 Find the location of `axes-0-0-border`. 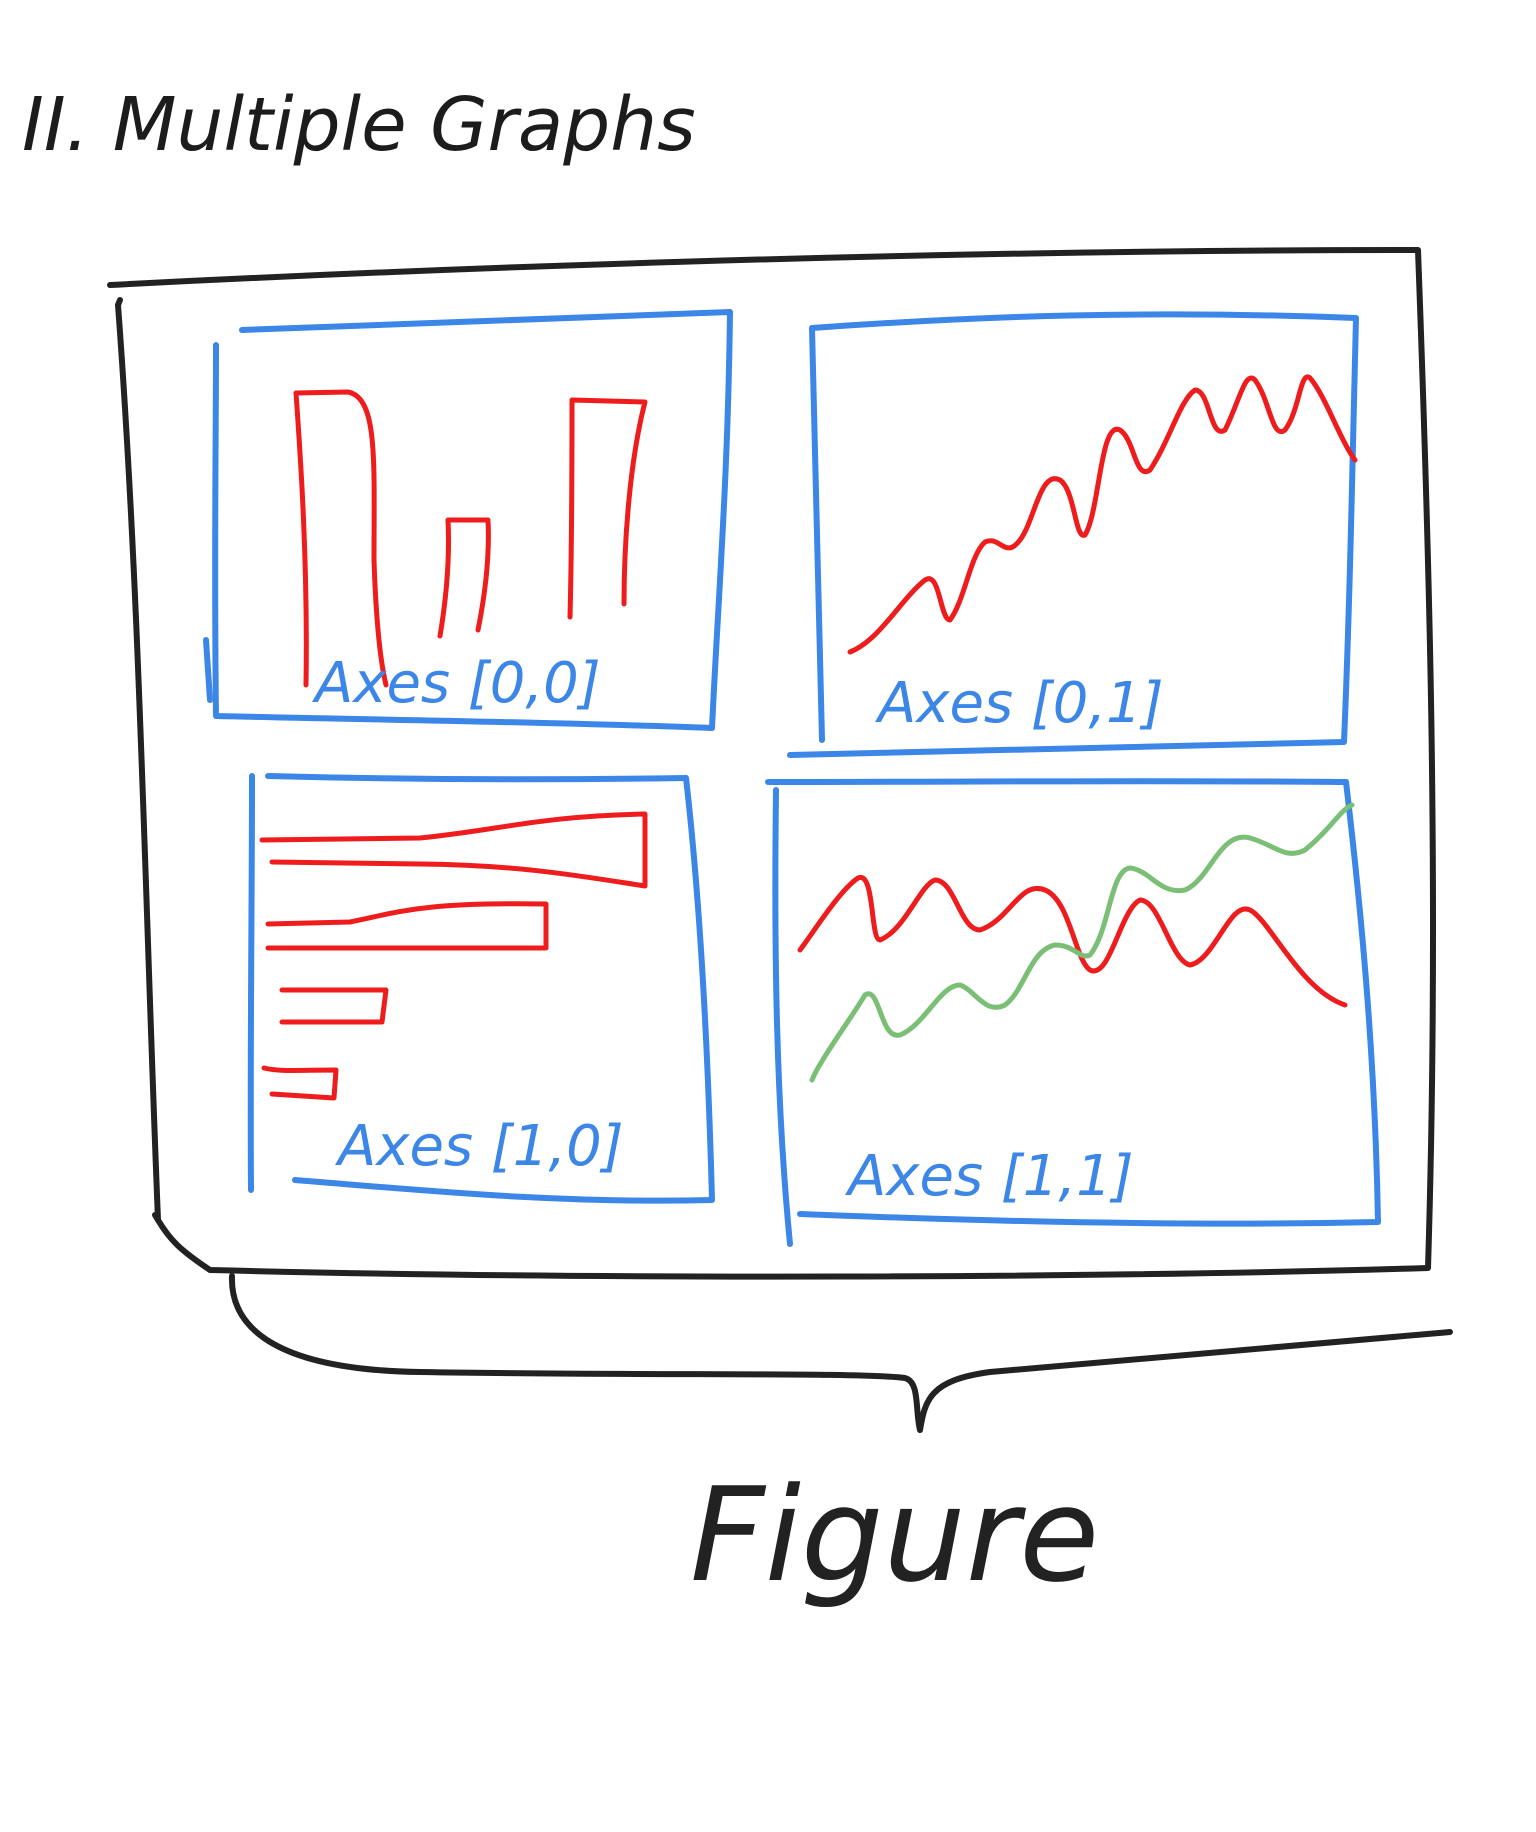

axes-0-0-border is located at coordinates (472, 520).